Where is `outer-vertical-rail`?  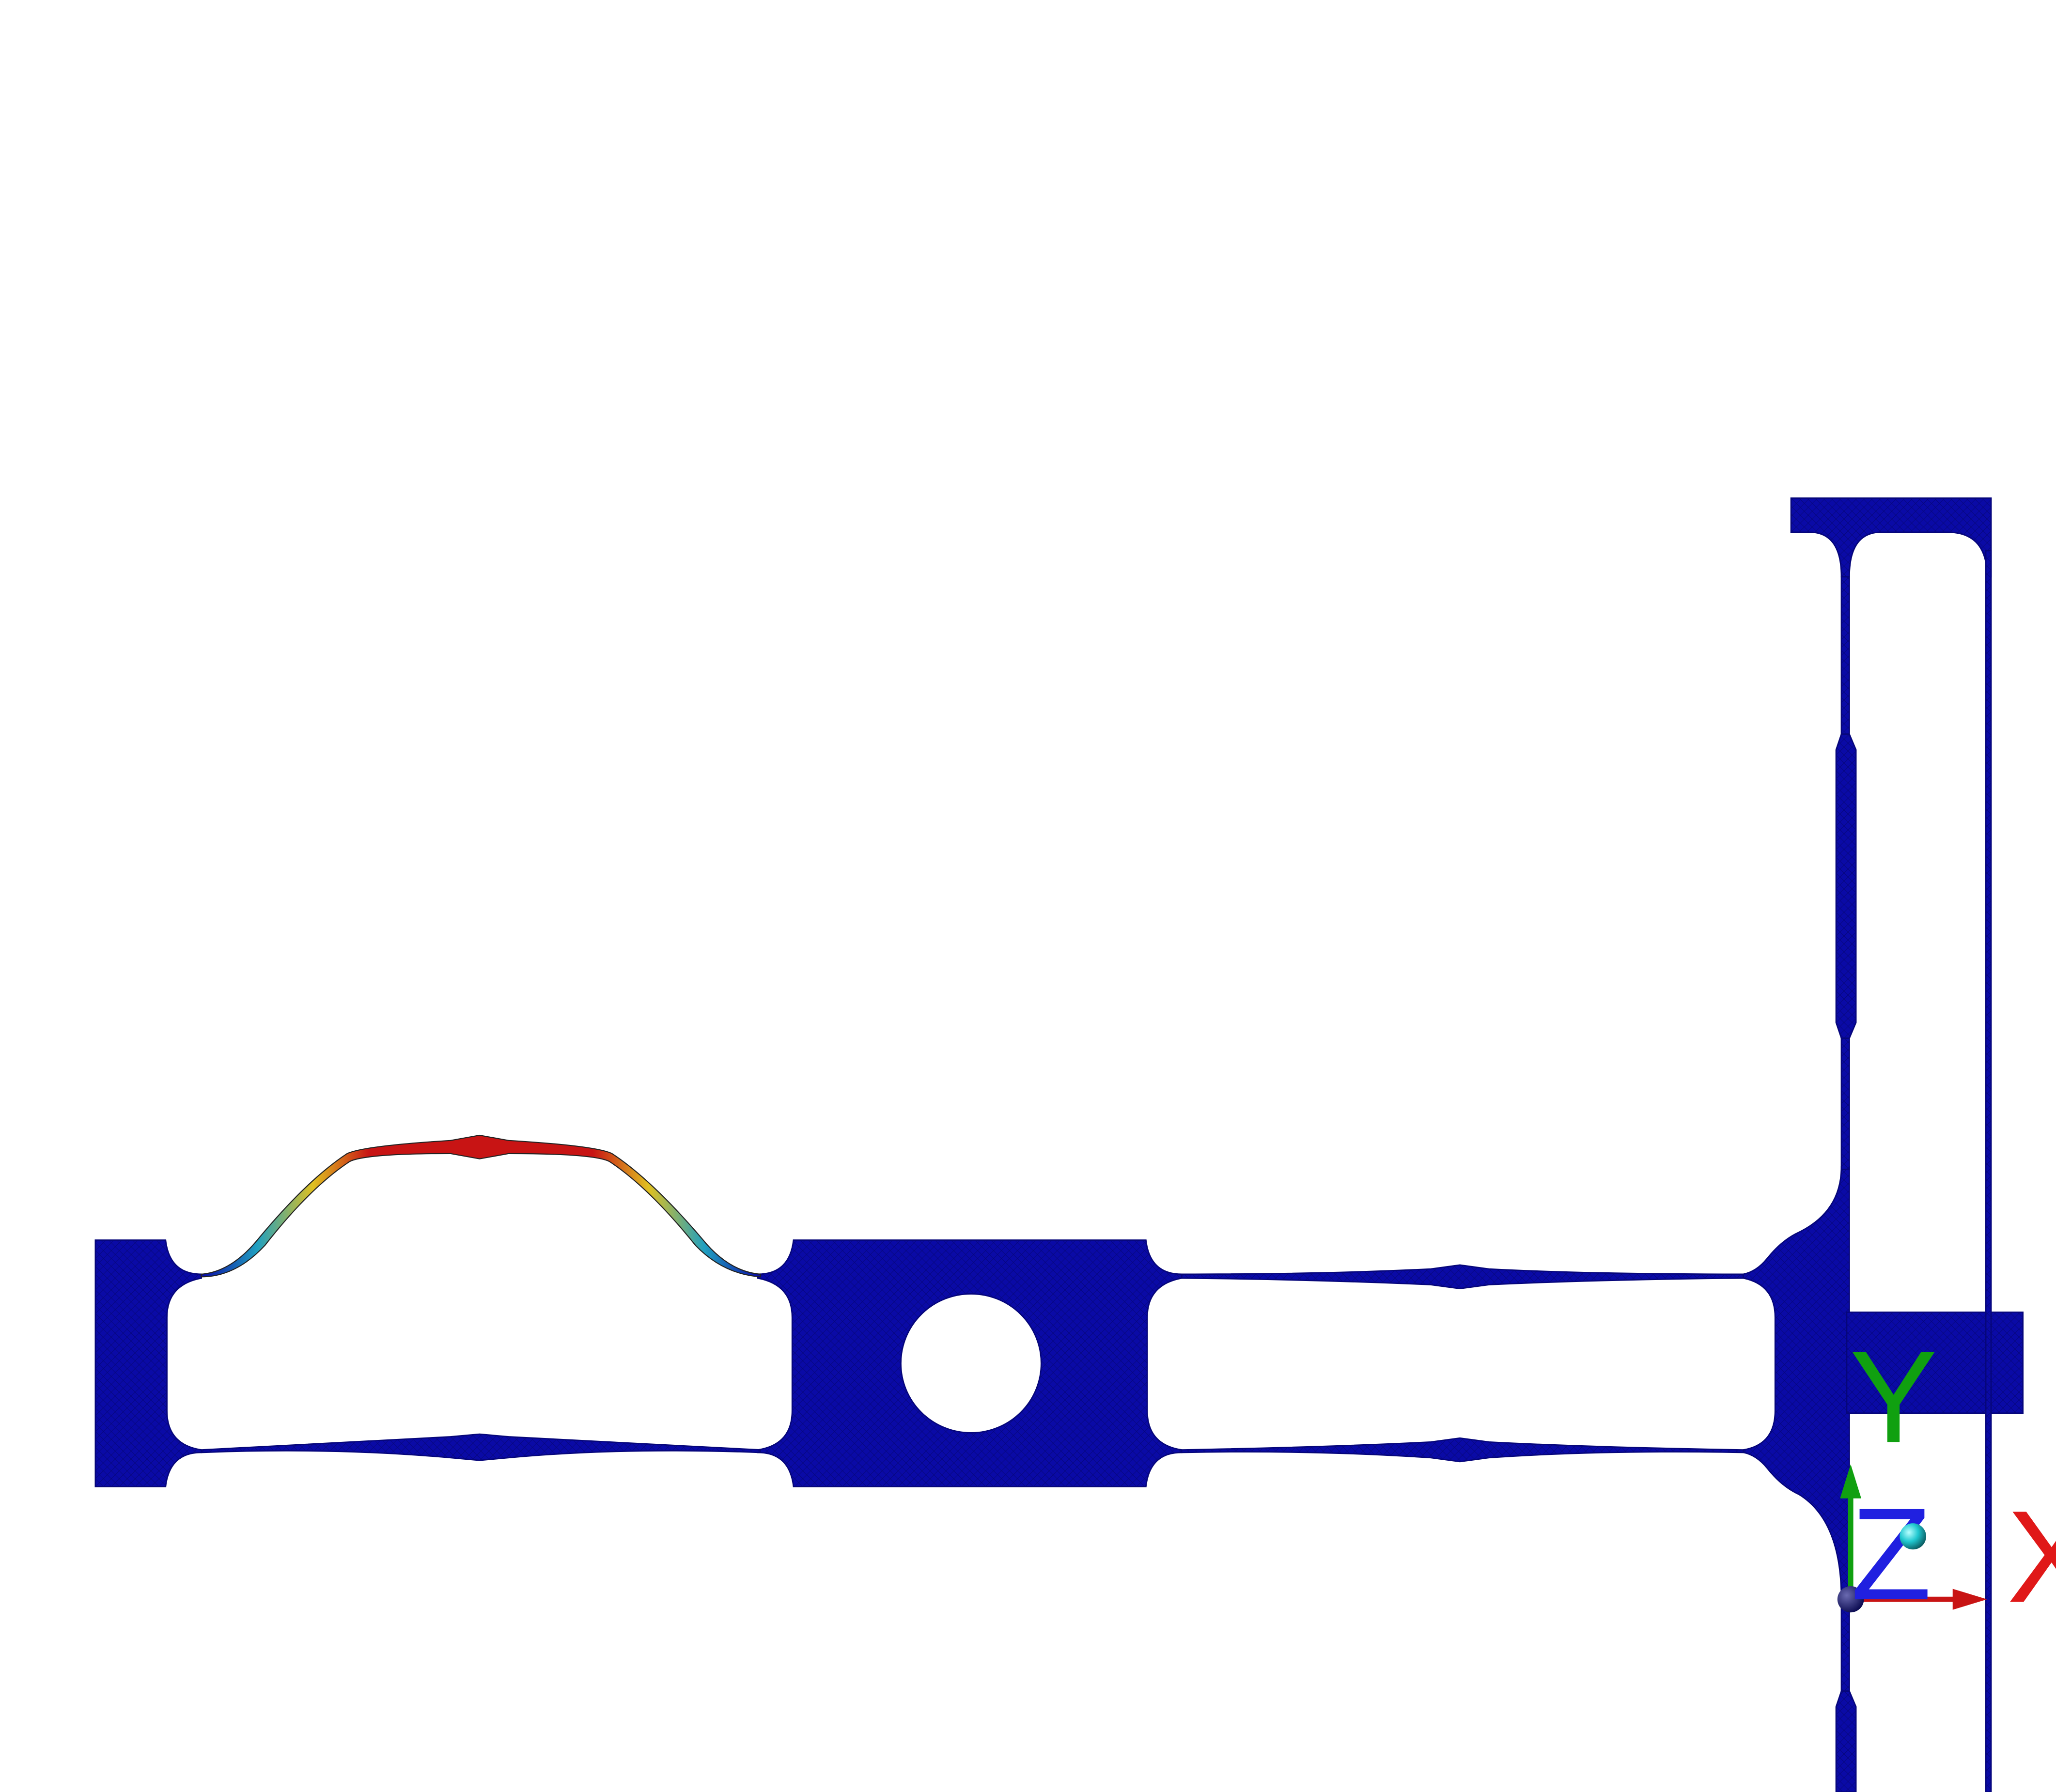 outer-vertical-rail is located at coordinates (1989, 1171).